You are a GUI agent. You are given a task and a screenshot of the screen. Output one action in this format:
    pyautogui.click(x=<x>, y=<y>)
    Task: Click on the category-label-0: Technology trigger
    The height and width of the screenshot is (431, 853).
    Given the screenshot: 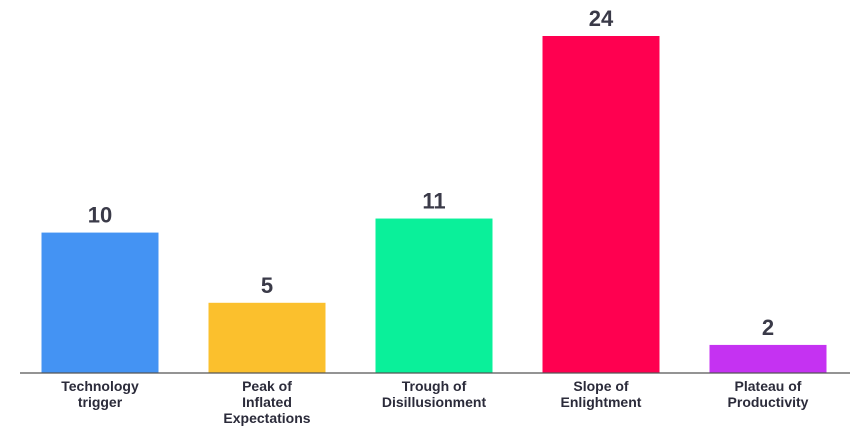 What is the action you would take?
    pyautogui.click(x=100, y=394)
    